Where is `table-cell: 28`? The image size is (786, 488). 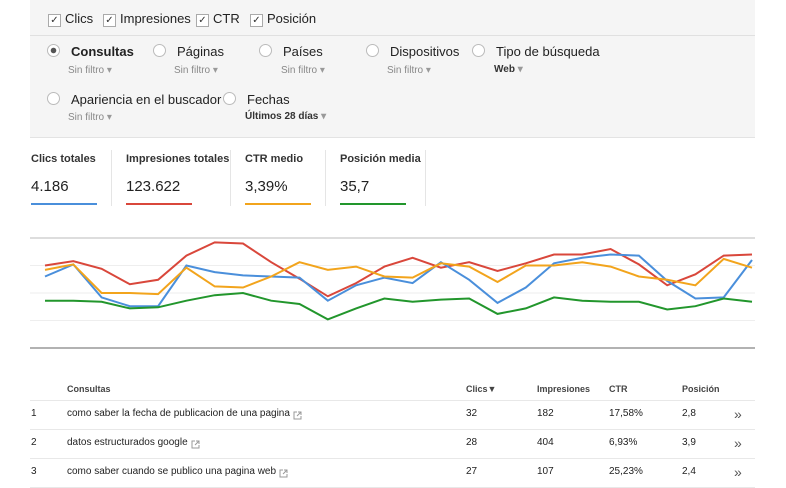
table-cell: 28 is located at coordinates (472, 442).